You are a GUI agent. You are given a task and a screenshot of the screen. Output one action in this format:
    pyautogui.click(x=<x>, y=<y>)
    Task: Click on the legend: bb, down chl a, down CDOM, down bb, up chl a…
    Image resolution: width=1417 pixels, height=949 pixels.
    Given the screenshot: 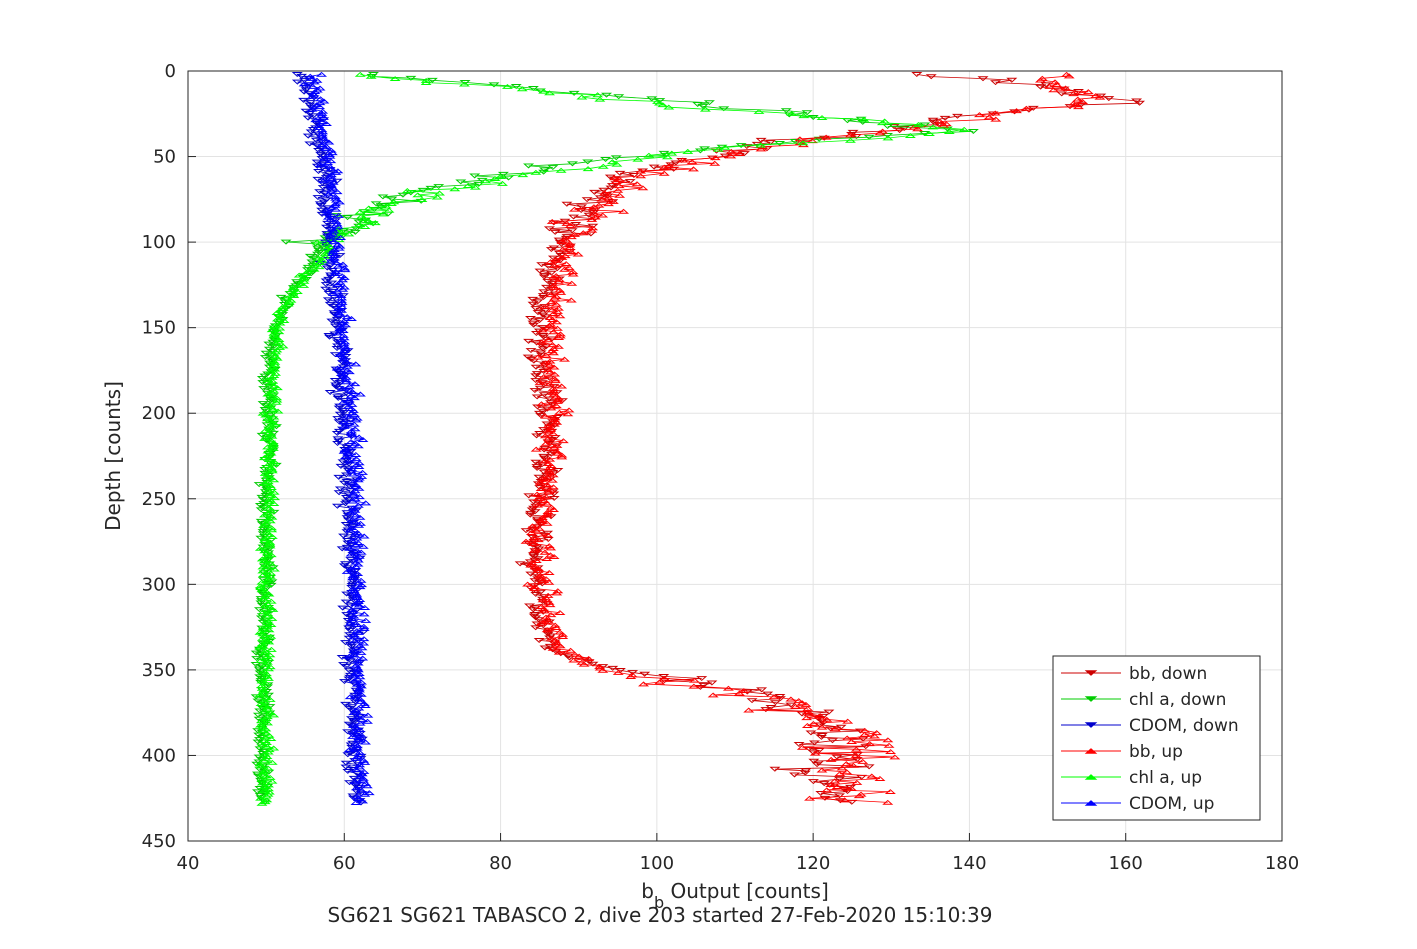 What is the action you would take?
    pyautogui.click(x=1156, y=738)
    